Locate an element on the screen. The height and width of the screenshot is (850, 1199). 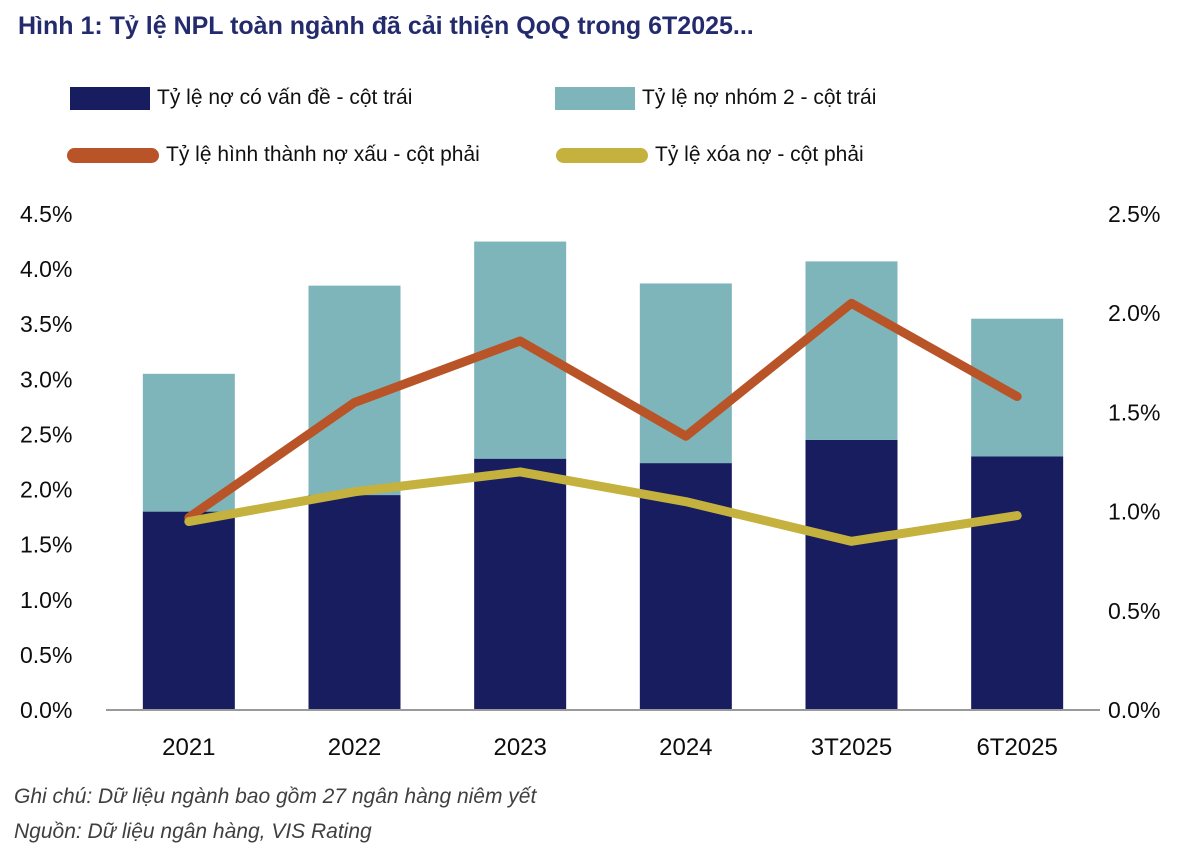
left-axis-tick-label: 3.5% is located at coordinates (46, 324).